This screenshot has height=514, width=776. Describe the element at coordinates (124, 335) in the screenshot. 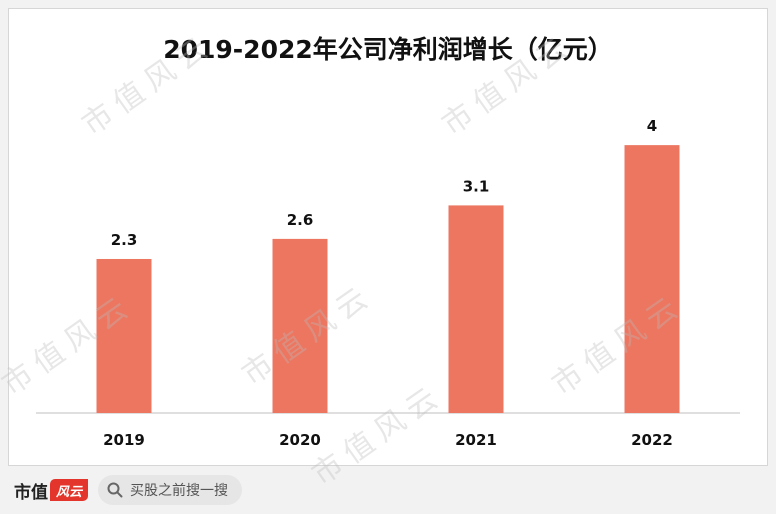

I see `bar-2019` at that location.